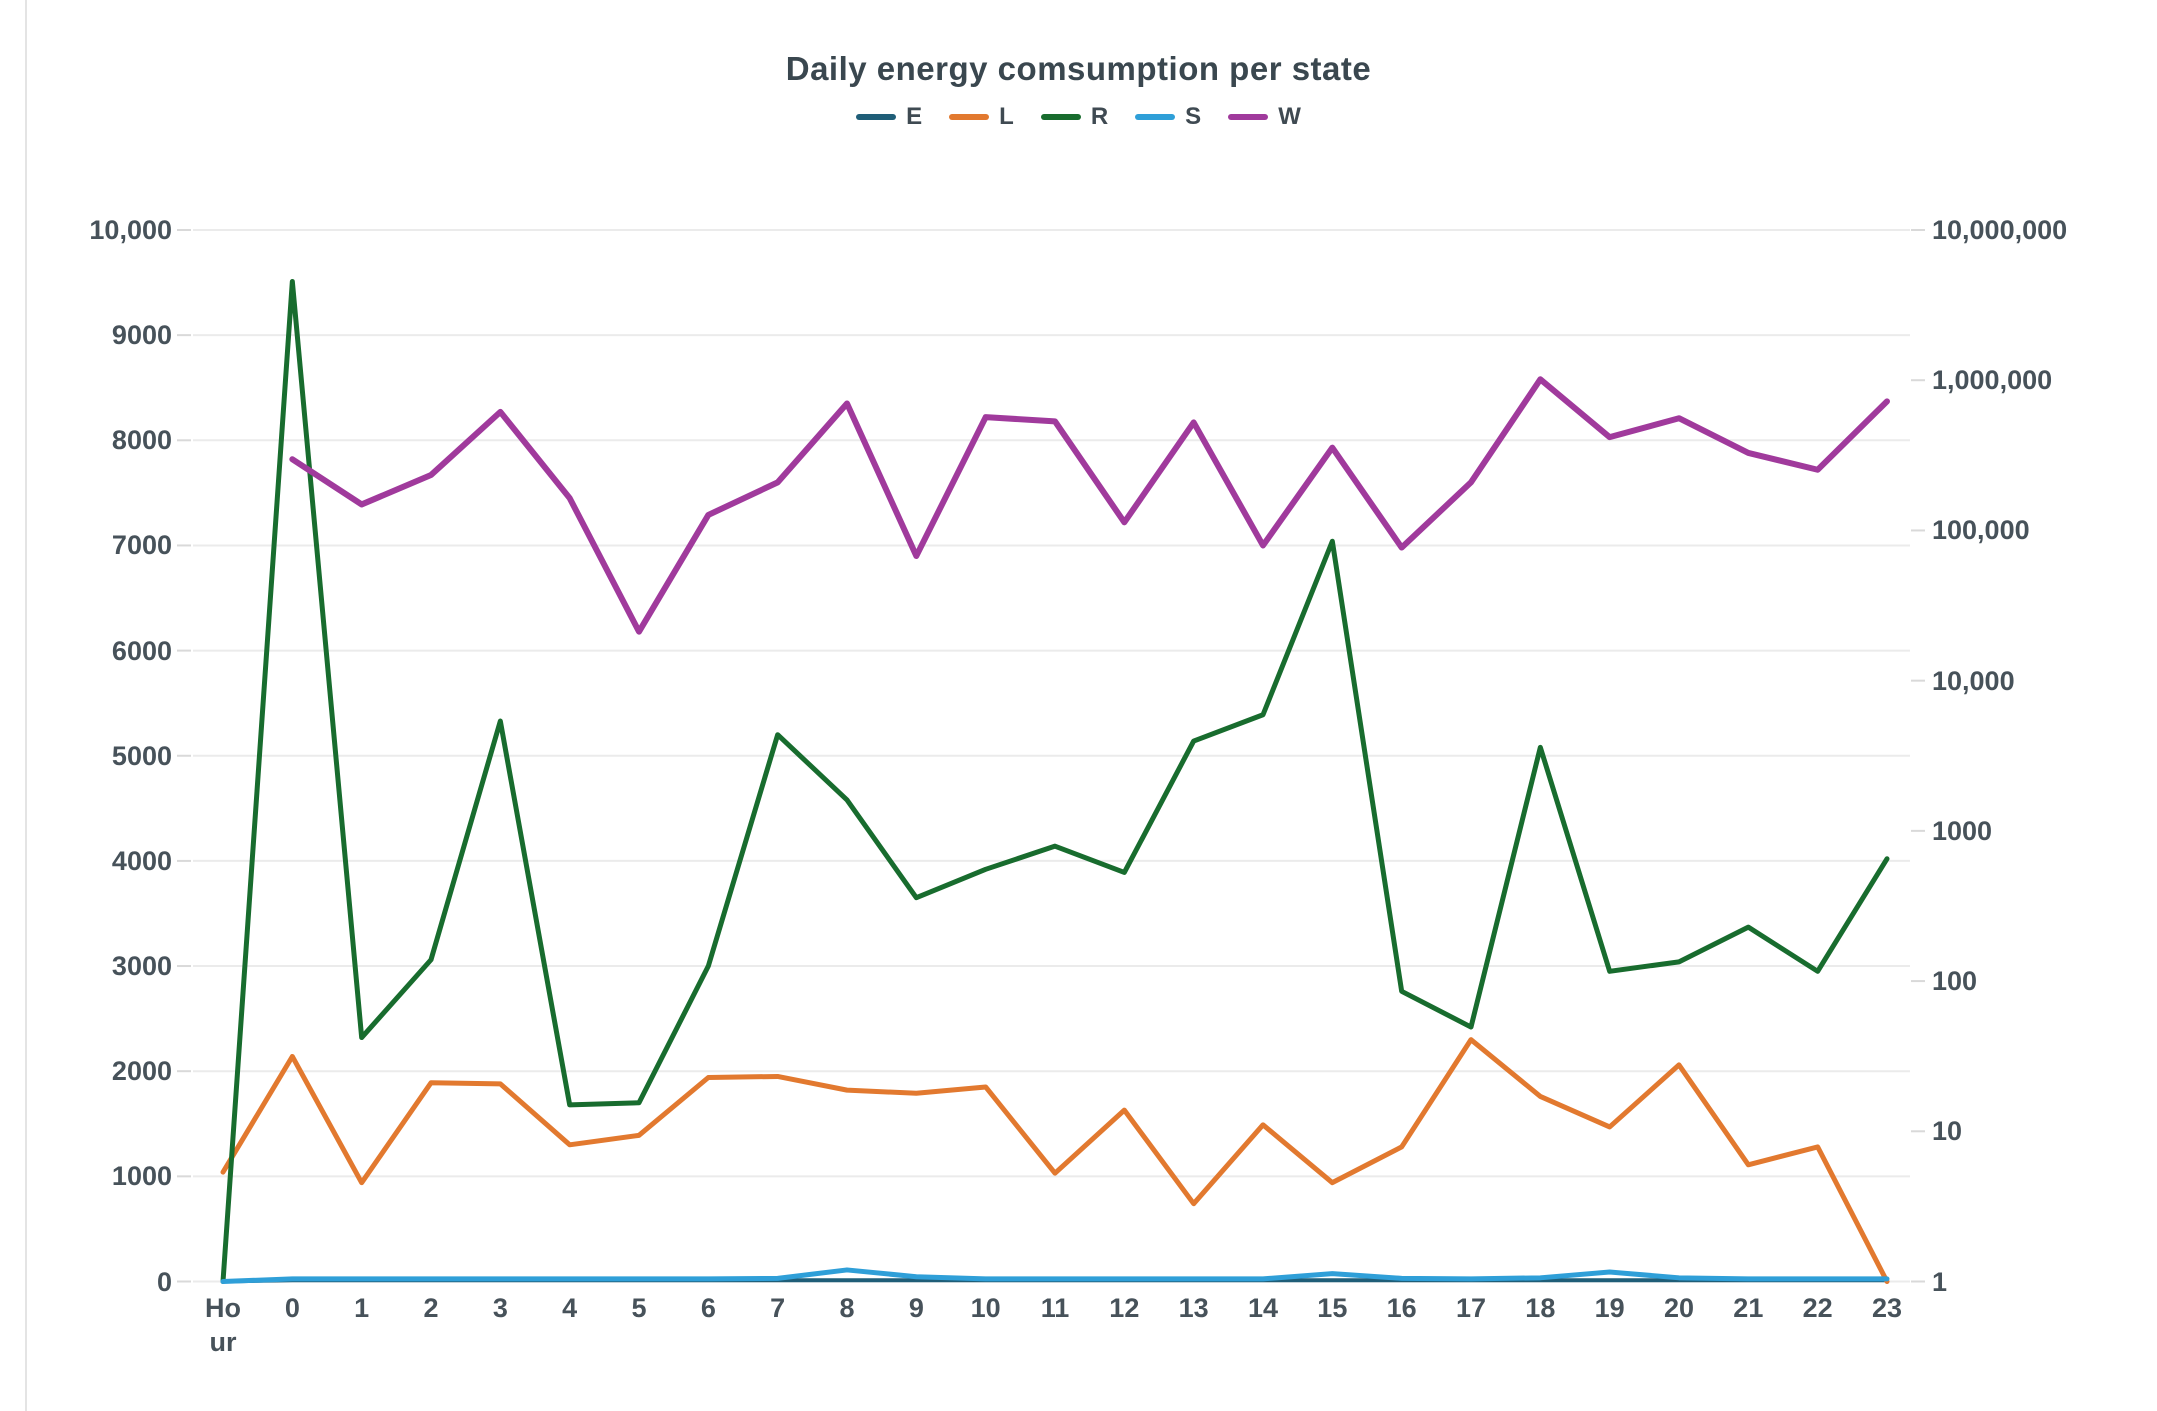  What do you see at coordinates (1055, 1275) in the screenshot?
I see `series-line-S` at bounding box center [1055, 1275].